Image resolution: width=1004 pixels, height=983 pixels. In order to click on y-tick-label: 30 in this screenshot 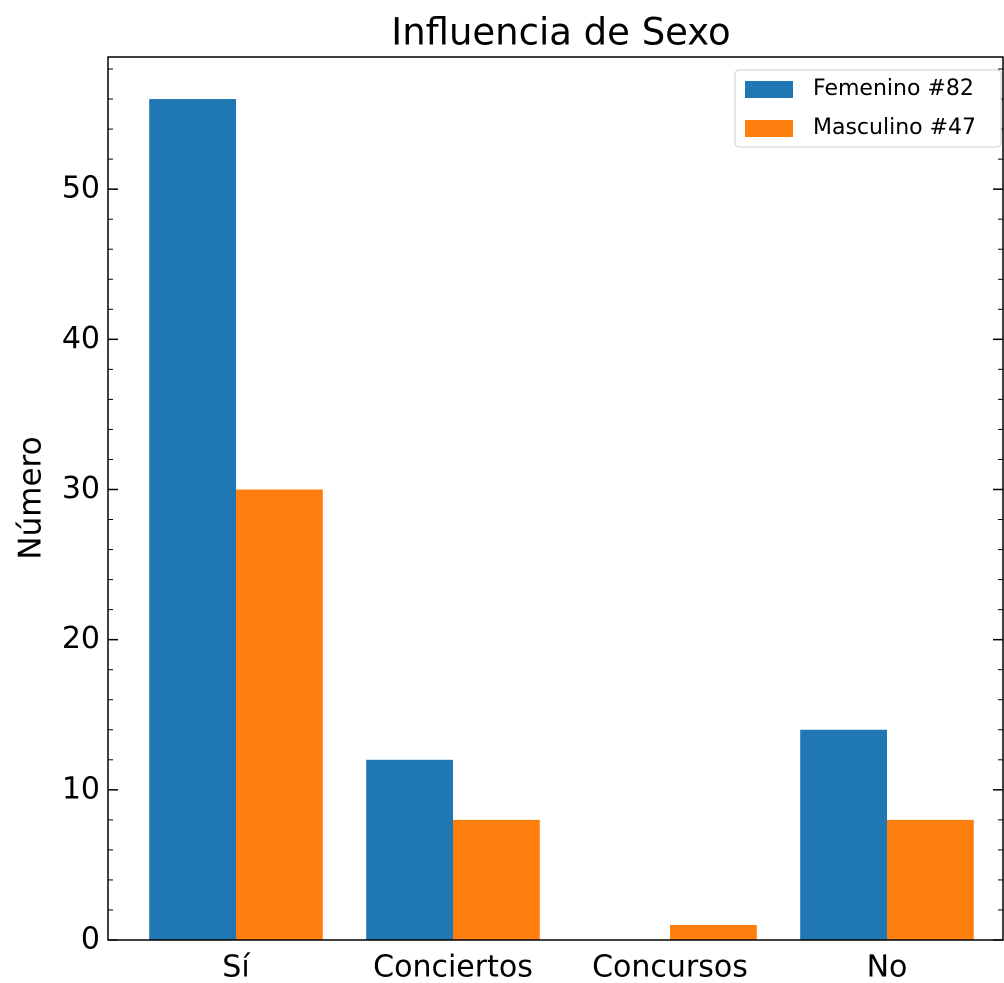, I will do `click(81, 488)`.